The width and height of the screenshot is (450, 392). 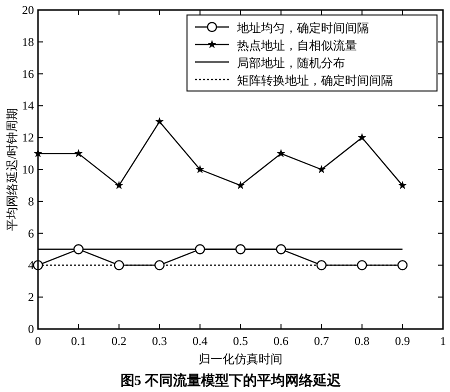 What do you see at coordinates (31, 329) in the screenshot?
I see `y-tick-label: 0` at bounding box center [31, 329].